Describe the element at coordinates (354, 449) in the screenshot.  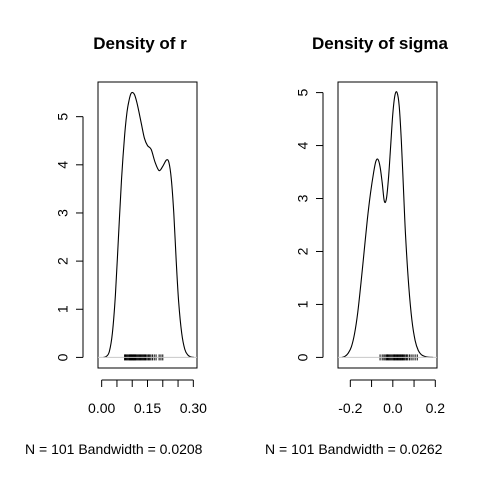
I see `x-axis-label: N = 101 Bandwidth = 0.0262` at that location.